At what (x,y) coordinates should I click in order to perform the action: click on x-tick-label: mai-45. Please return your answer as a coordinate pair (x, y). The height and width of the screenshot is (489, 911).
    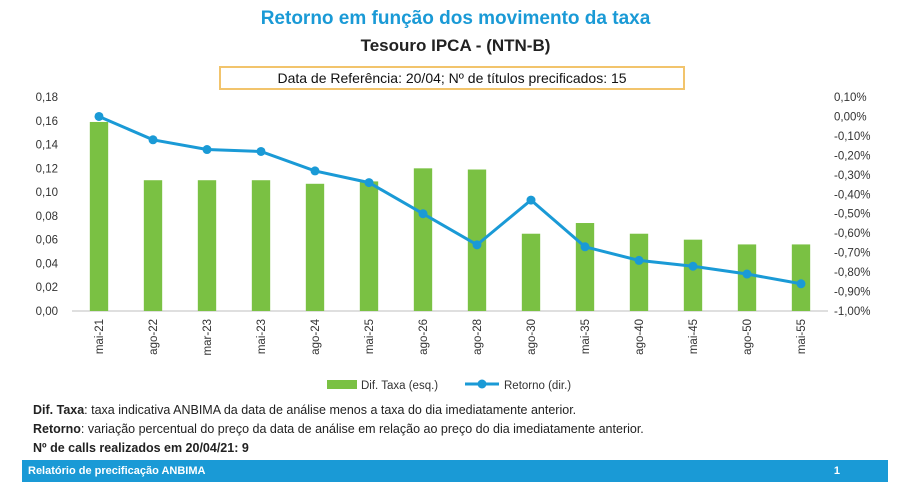
    Looking at the image, I should click on (694, 336).